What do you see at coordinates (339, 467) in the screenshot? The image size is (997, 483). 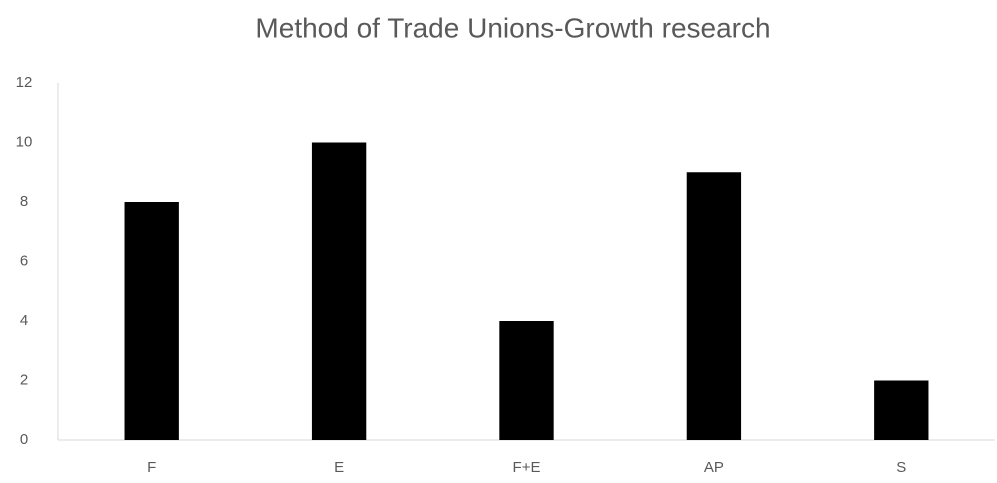 I see `x-tick-label: E` at bounding box center [339, 467].